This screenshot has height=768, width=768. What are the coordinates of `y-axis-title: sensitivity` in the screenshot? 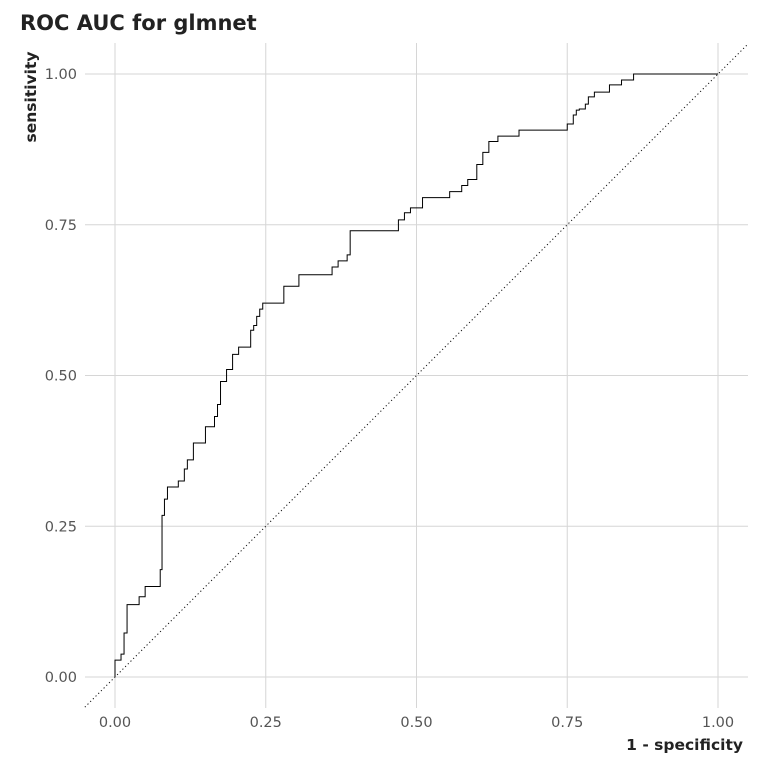 It's located at (31, 97).